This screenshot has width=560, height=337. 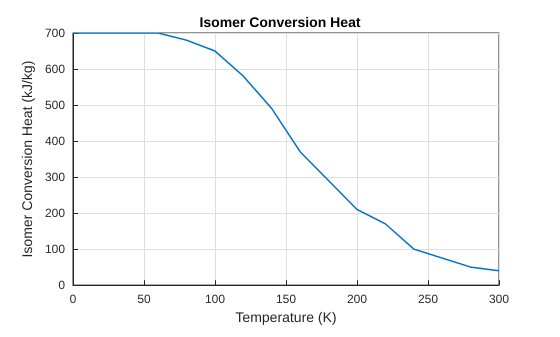 What do you see at coordinates (73, 299) in the screenshot?
I see `x-tick-label: 0` at bounding box center [73, 299].